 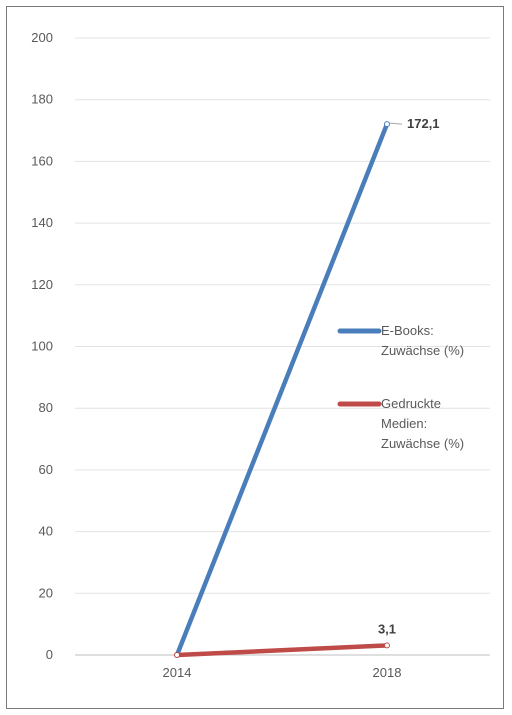 I want to click on y-tick-label: 160, so click(x=42, y=160).